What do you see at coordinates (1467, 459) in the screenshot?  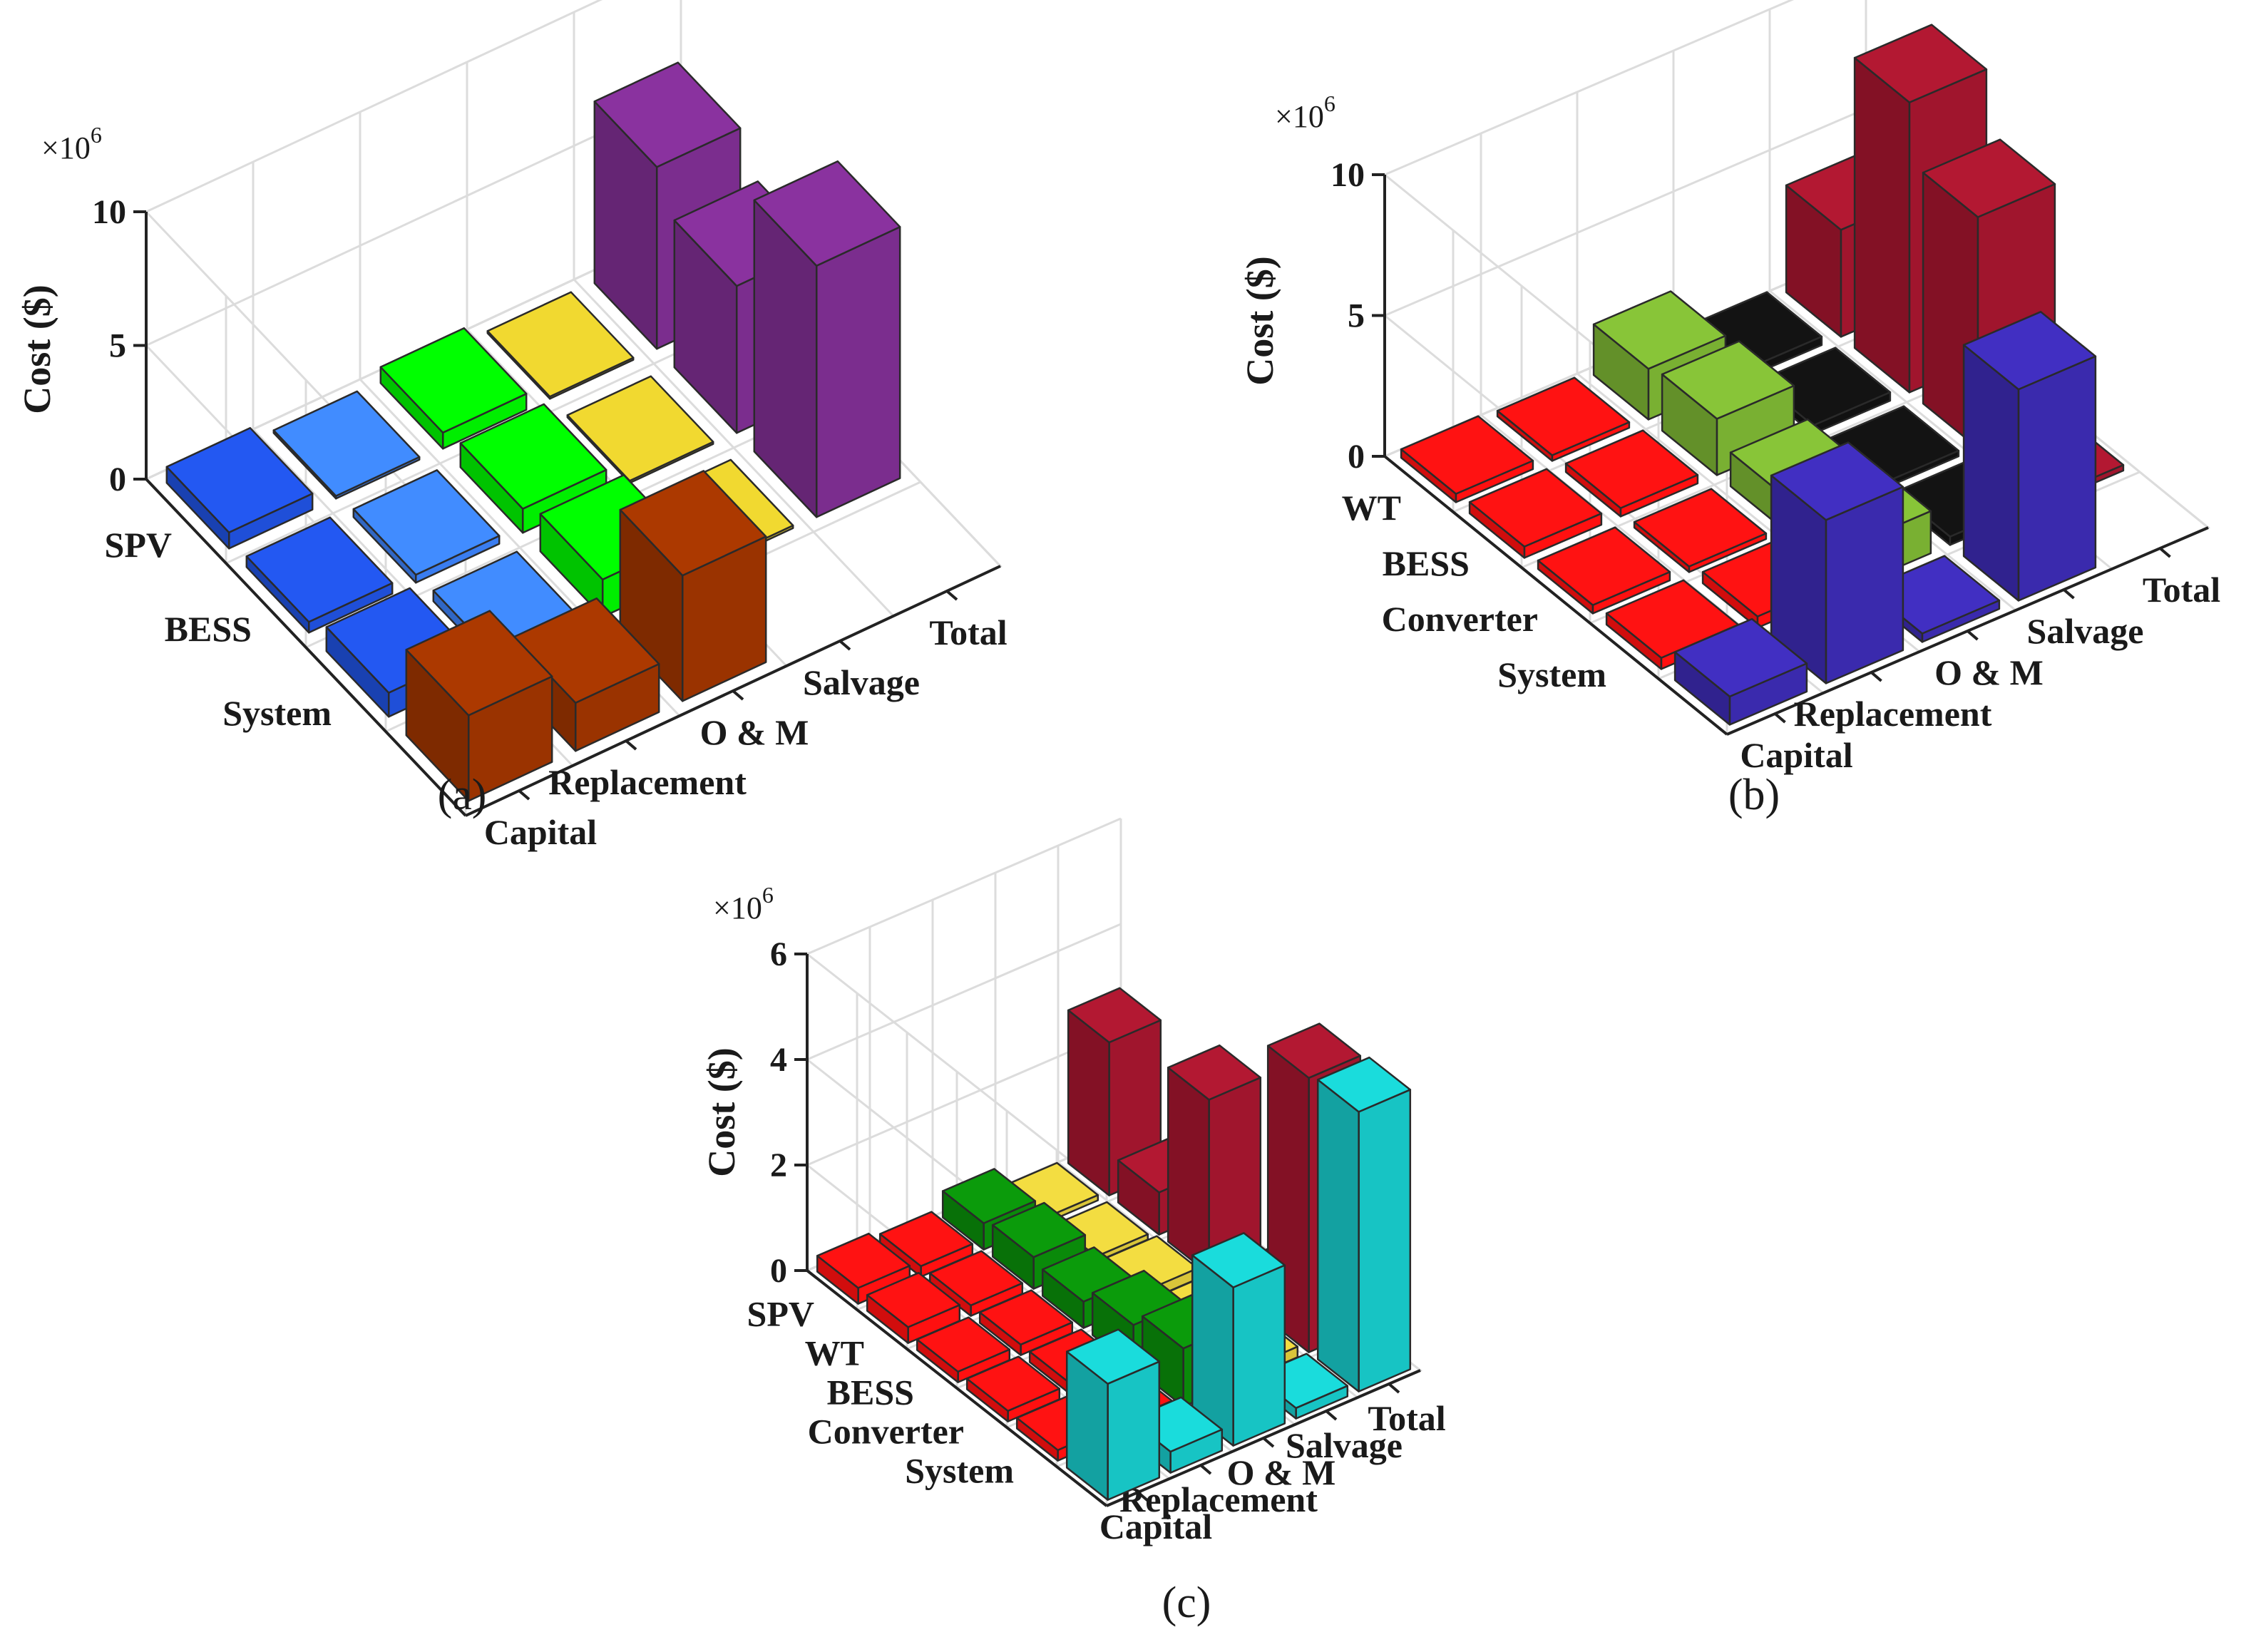 I see `bar-wt-capital` at bounding box center [1467, 459].